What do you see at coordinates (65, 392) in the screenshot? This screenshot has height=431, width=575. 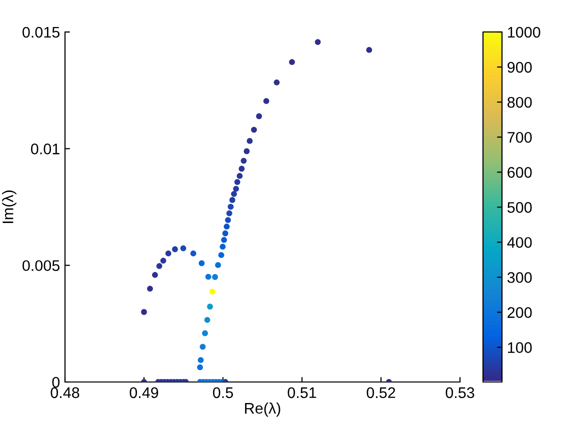 I see `x-tick-label: 0.48` at bounding box center [65, 392].